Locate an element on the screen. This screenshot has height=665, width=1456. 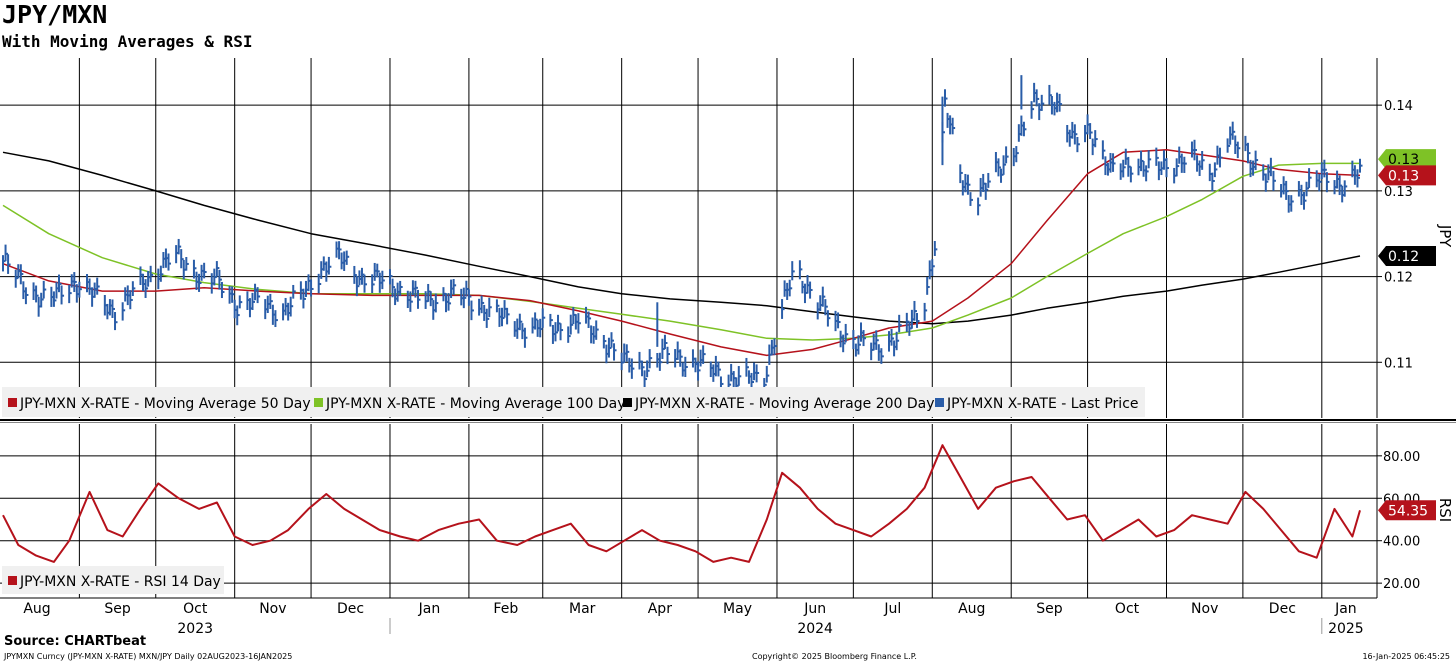
end-label-ma100-text: 0.13 is located at coordinates (1403, 160).